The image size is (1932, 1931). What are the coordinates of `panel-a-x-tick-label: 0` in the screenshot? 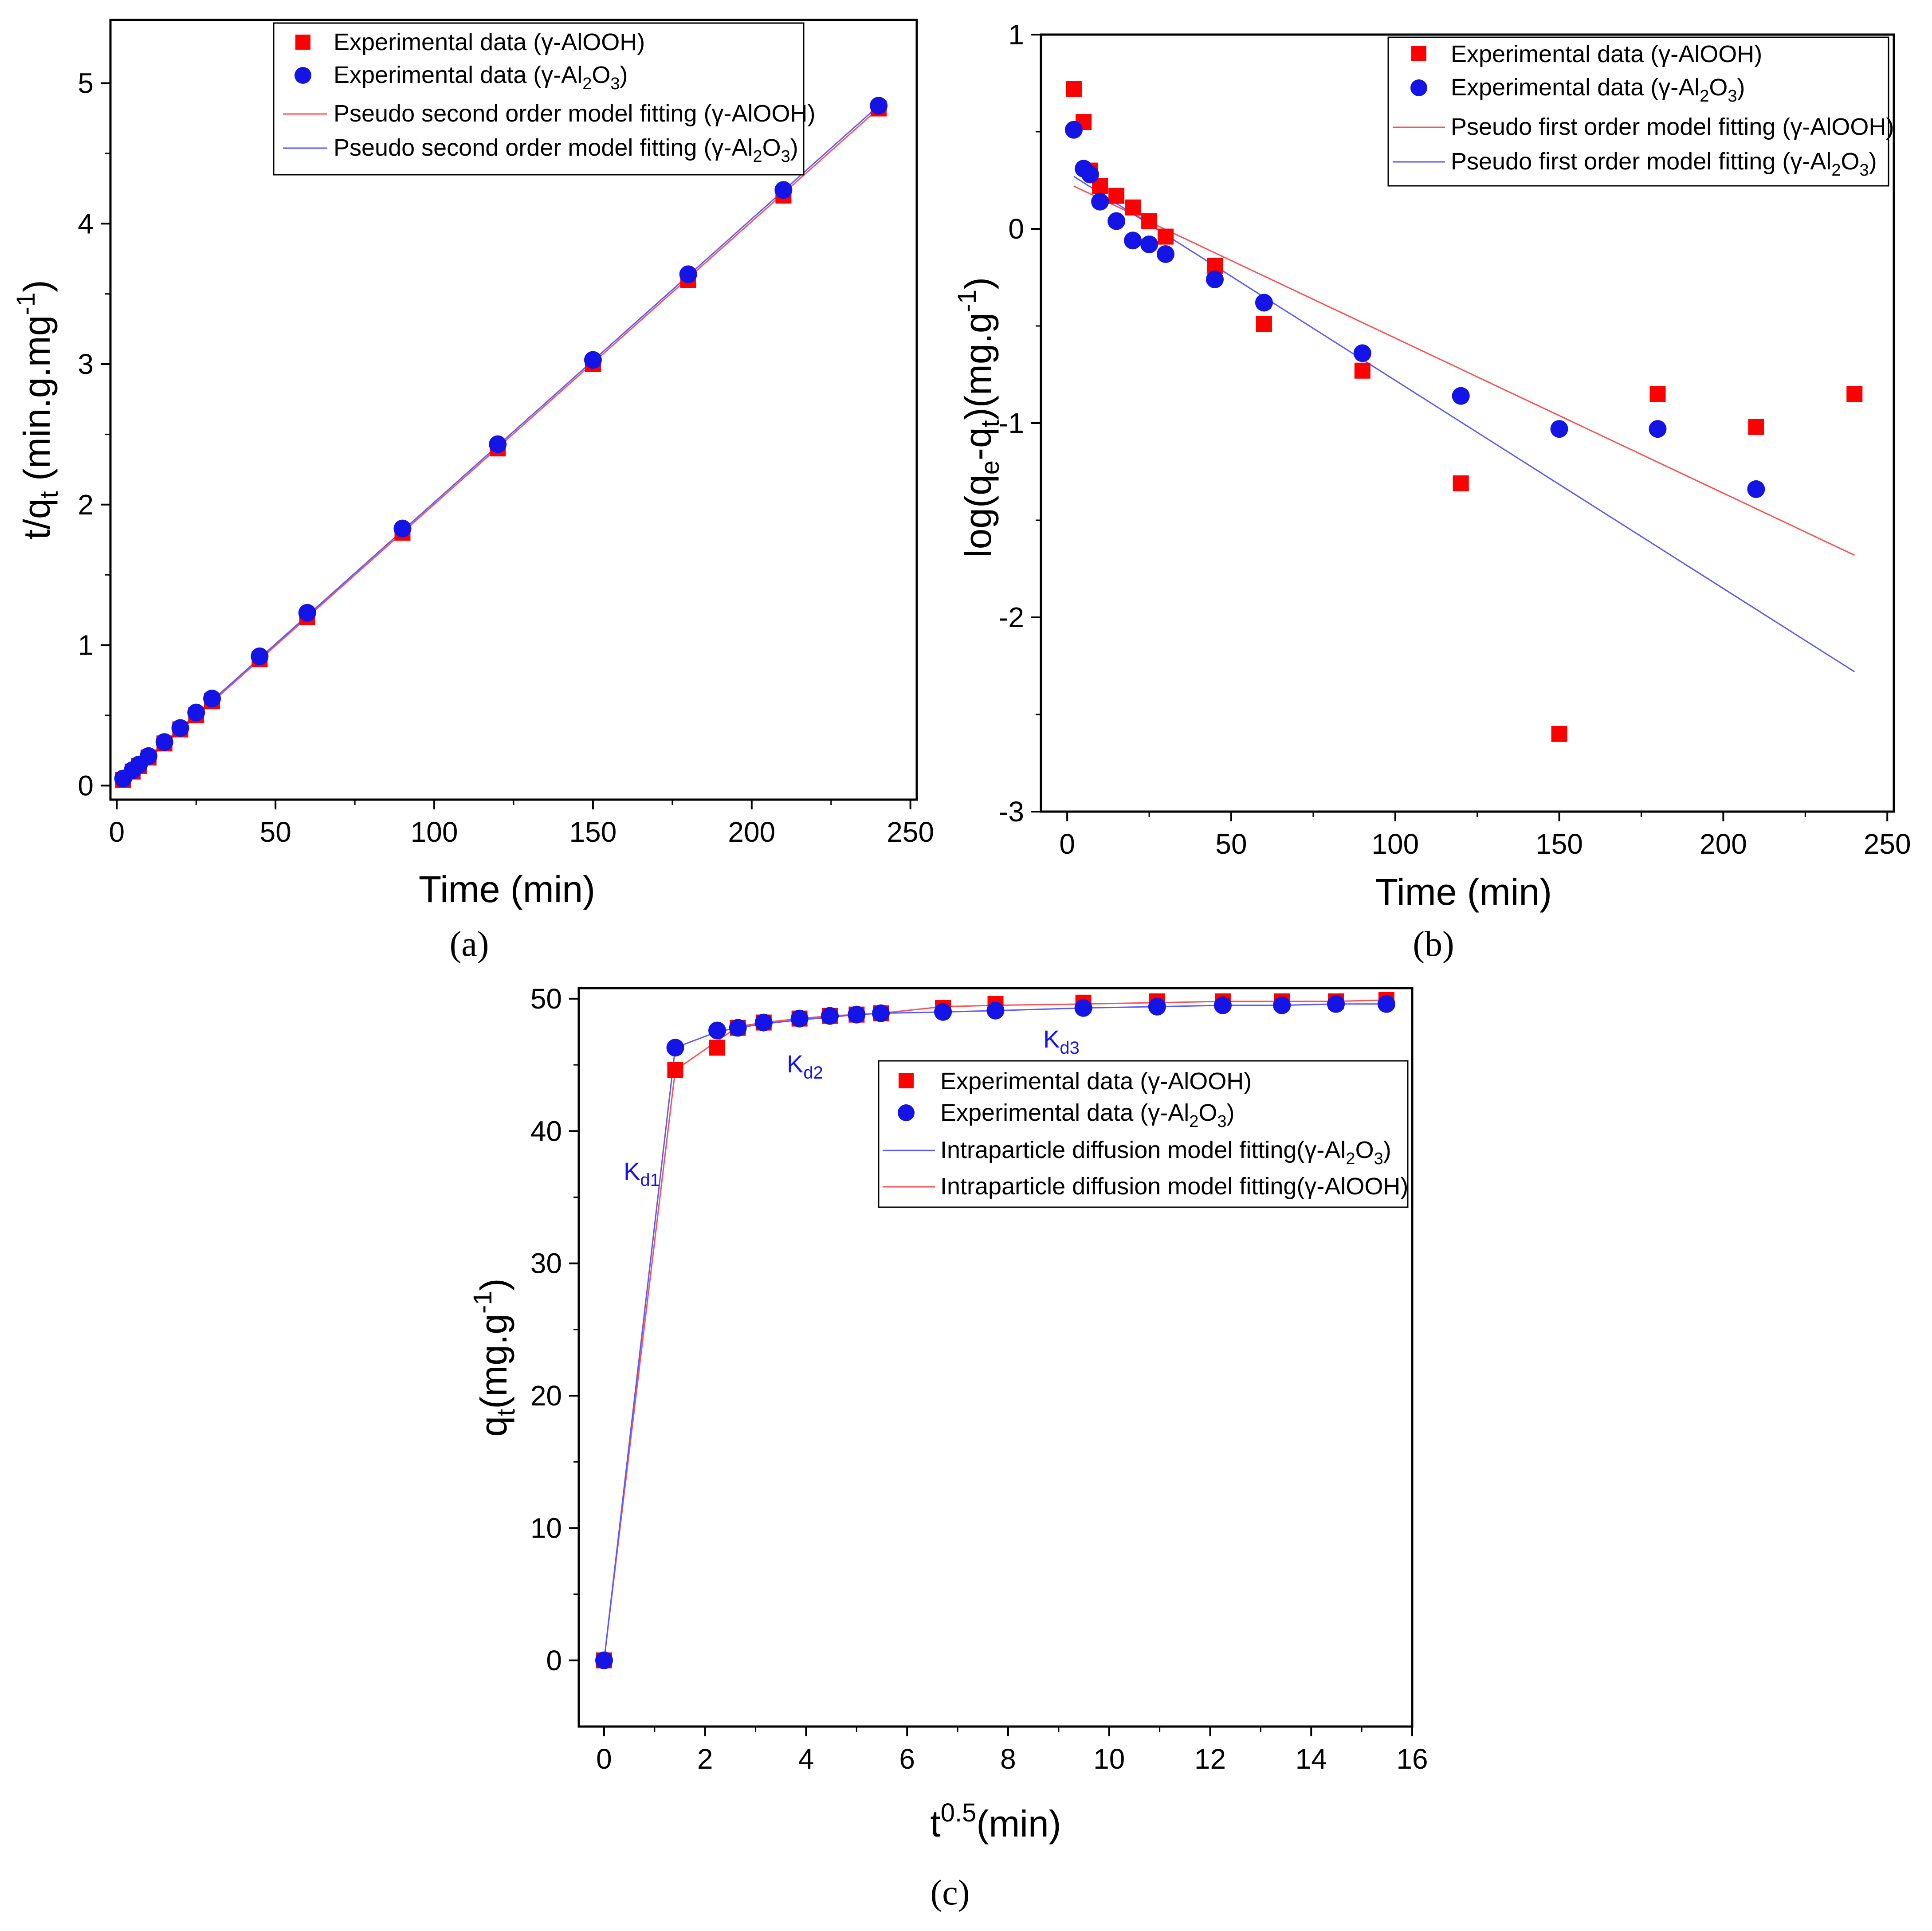 It's located at (117, 832).